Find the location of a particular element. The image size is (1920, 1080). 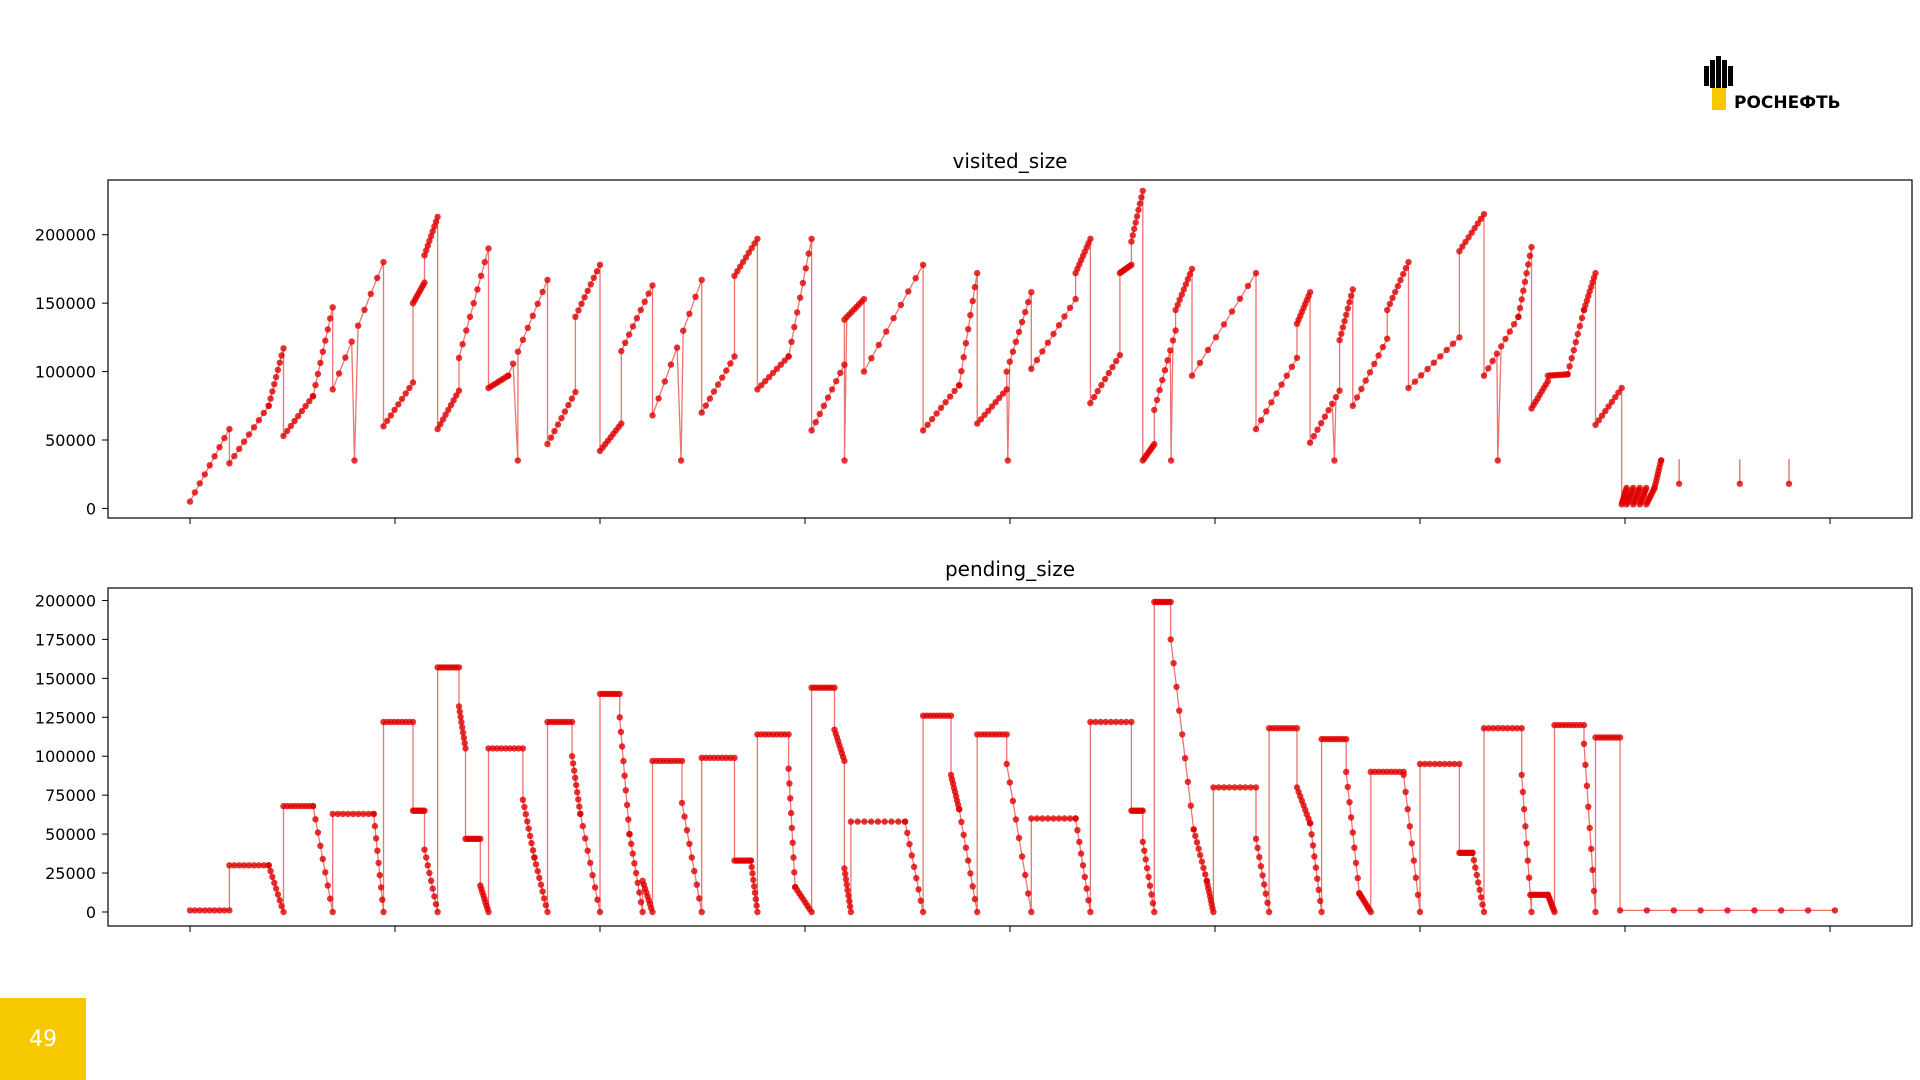

y-tick-label: 150000 is located at coordinates (65, 678).